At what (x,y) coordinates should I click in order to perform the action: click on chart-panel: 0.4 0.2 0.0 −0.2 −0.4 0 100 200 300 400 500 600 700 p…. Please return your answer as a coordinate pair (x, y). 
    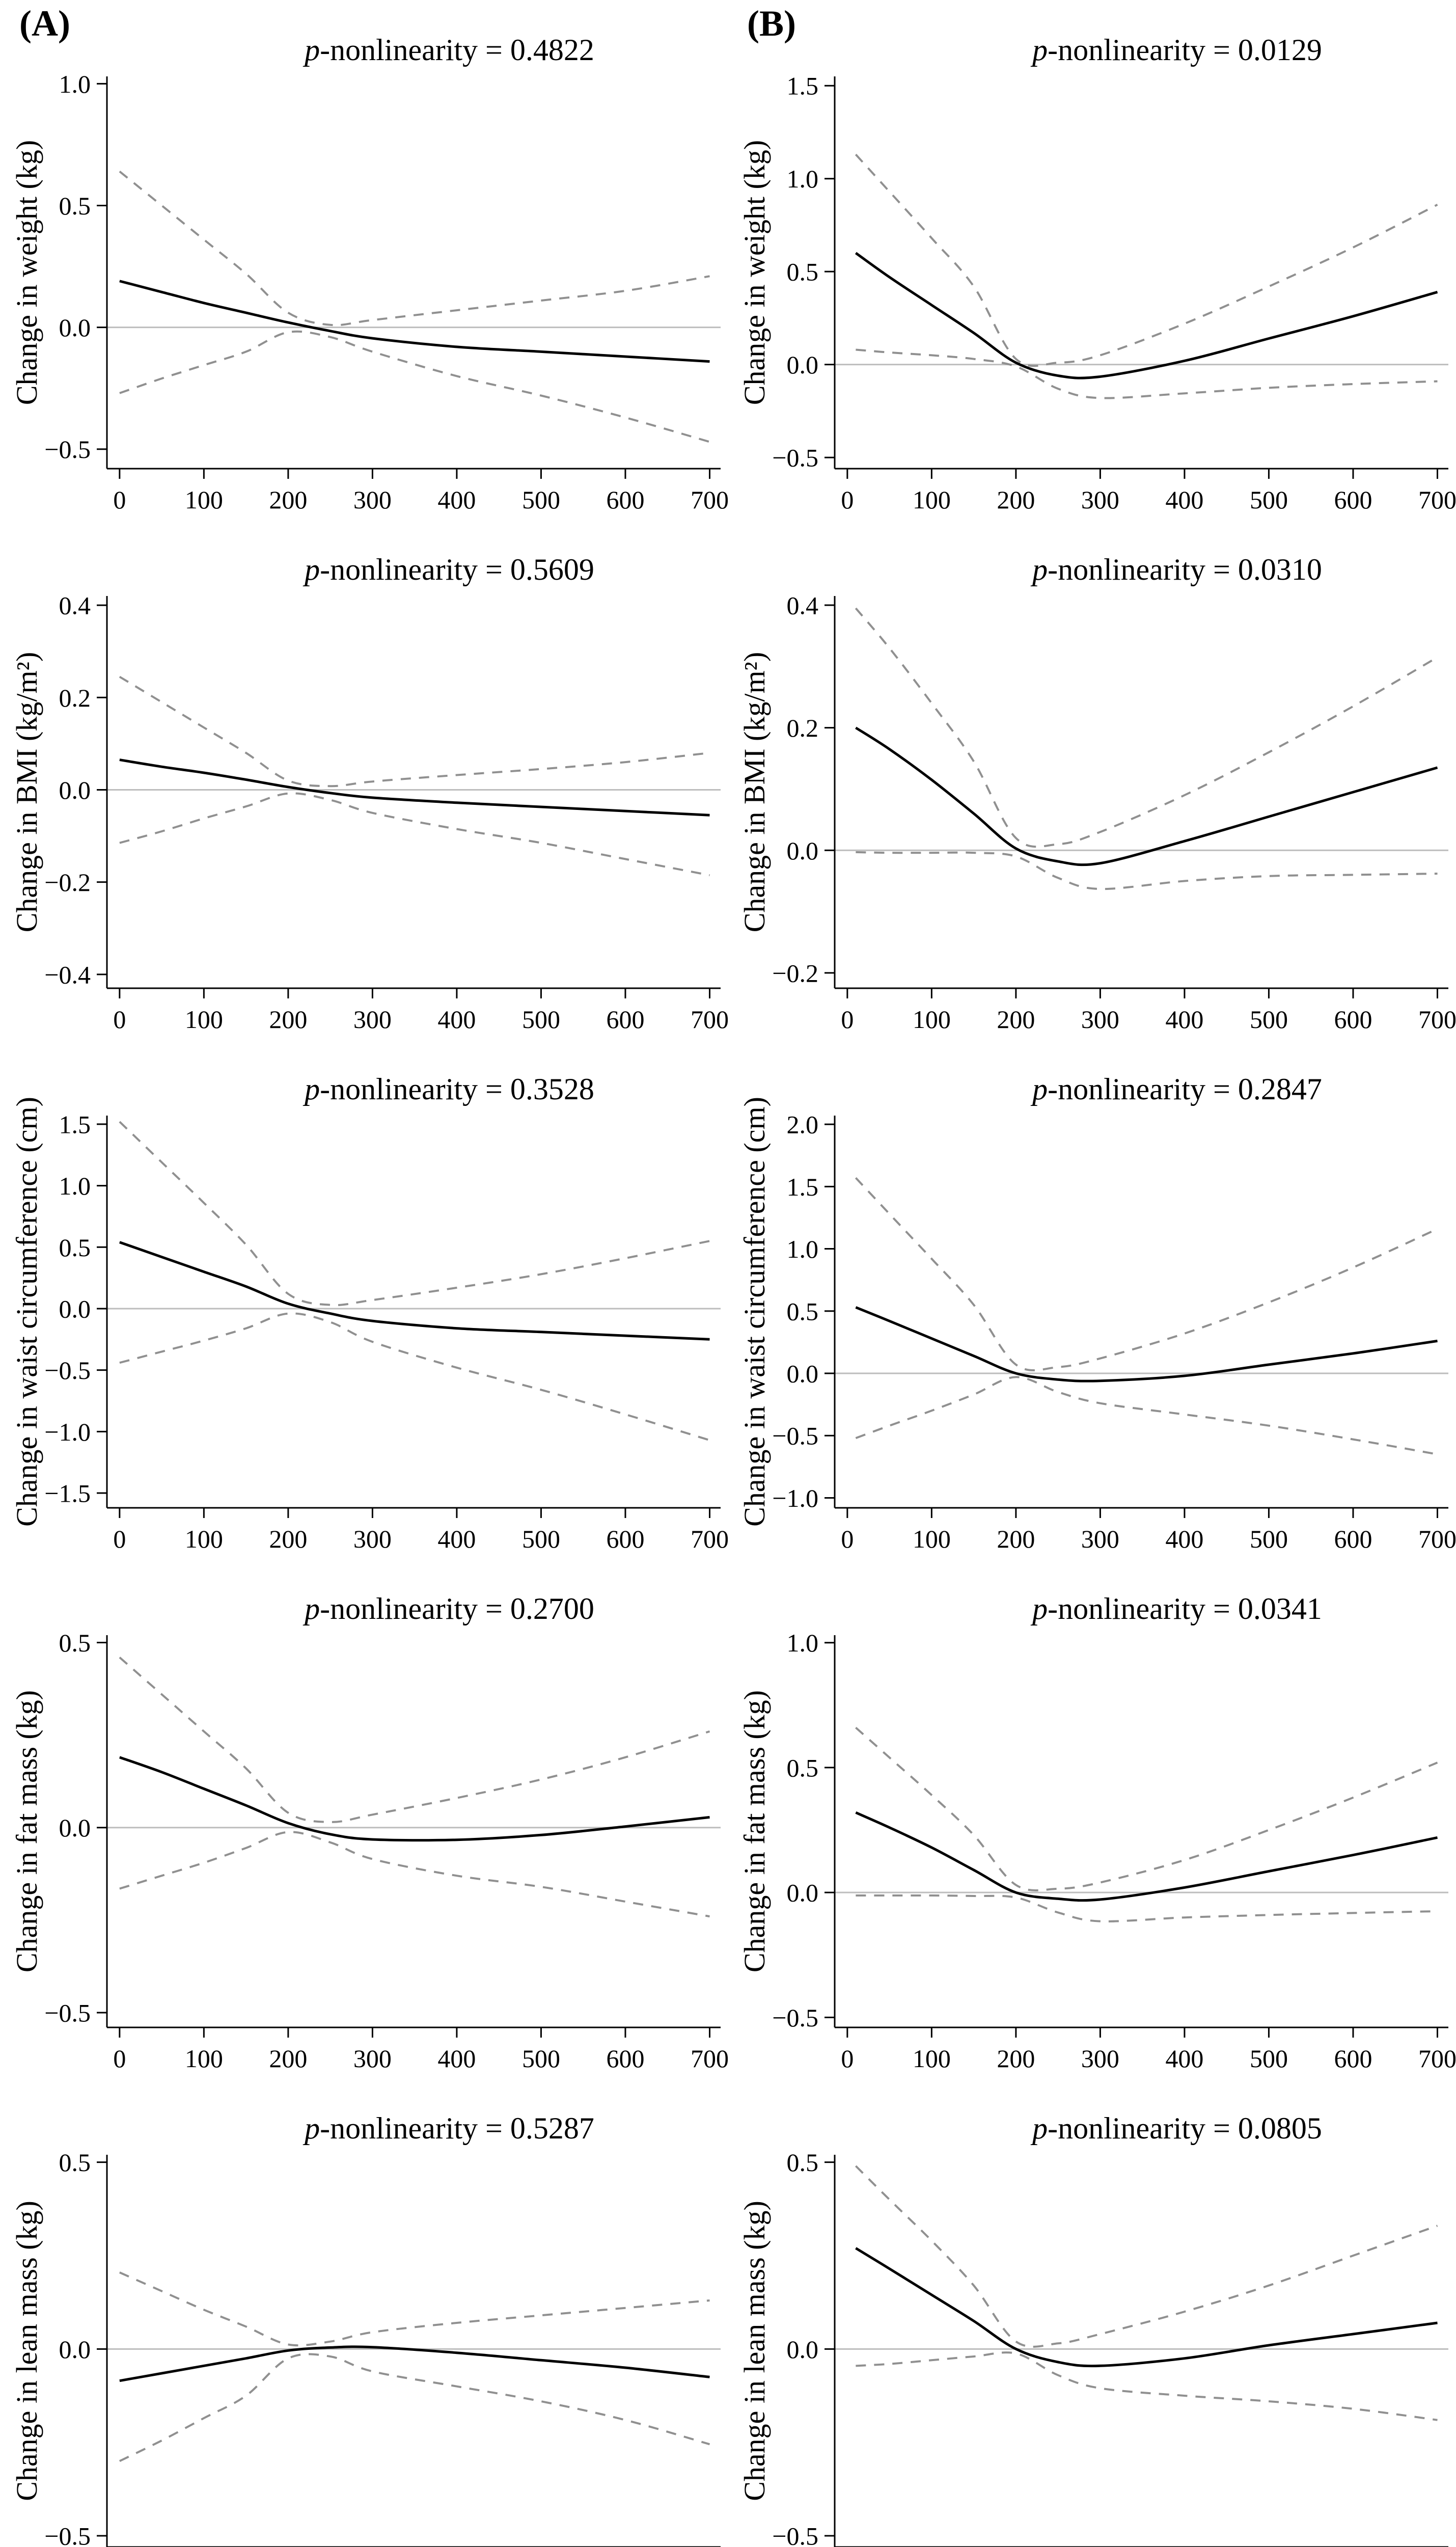
    Looking at the image, I should click on (364, 779).